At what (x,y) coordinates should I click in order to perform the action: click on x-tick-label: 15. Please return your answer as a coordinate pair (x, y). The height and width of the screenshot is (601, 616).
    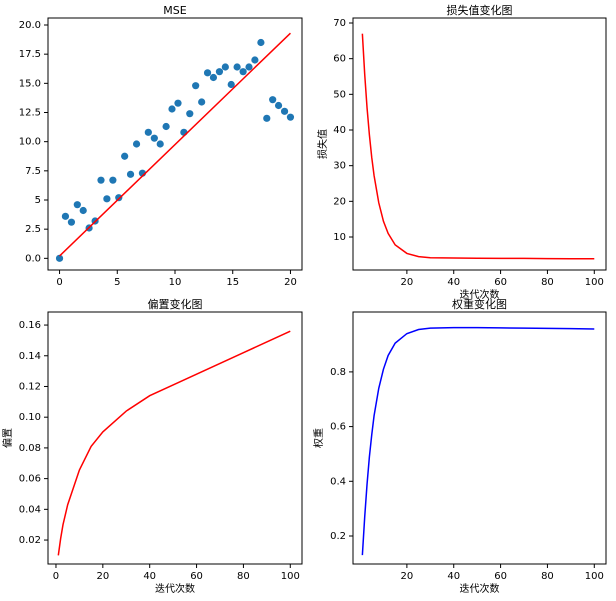
    Looking at the image, I should click on (232, 282).